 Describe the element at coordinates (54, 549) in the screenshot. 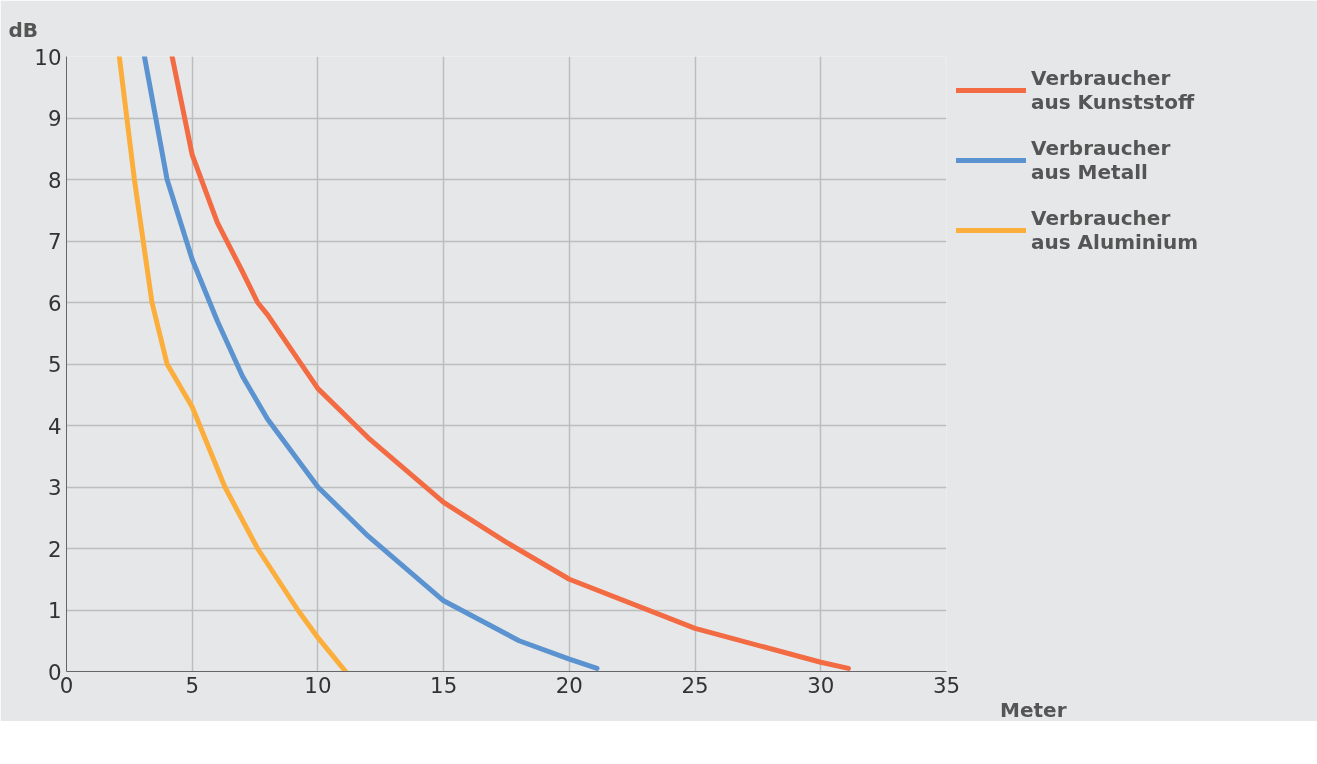

I see `y-tick-label: 2` at that location.